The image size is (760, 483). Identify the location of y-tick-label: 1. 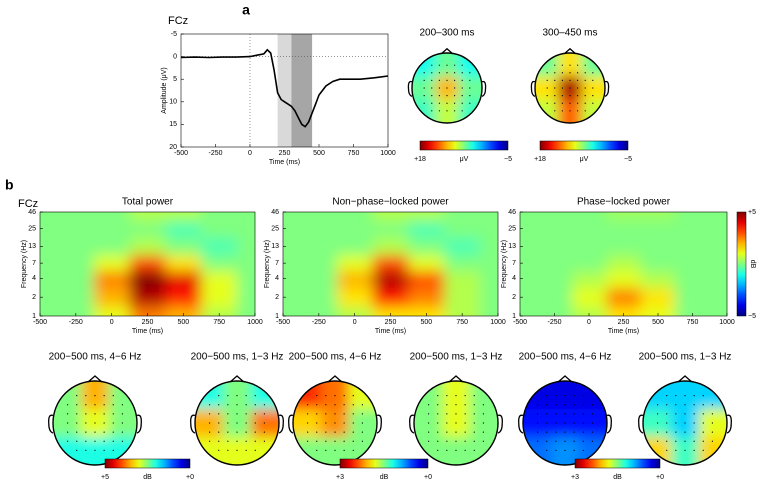
(277, 316).